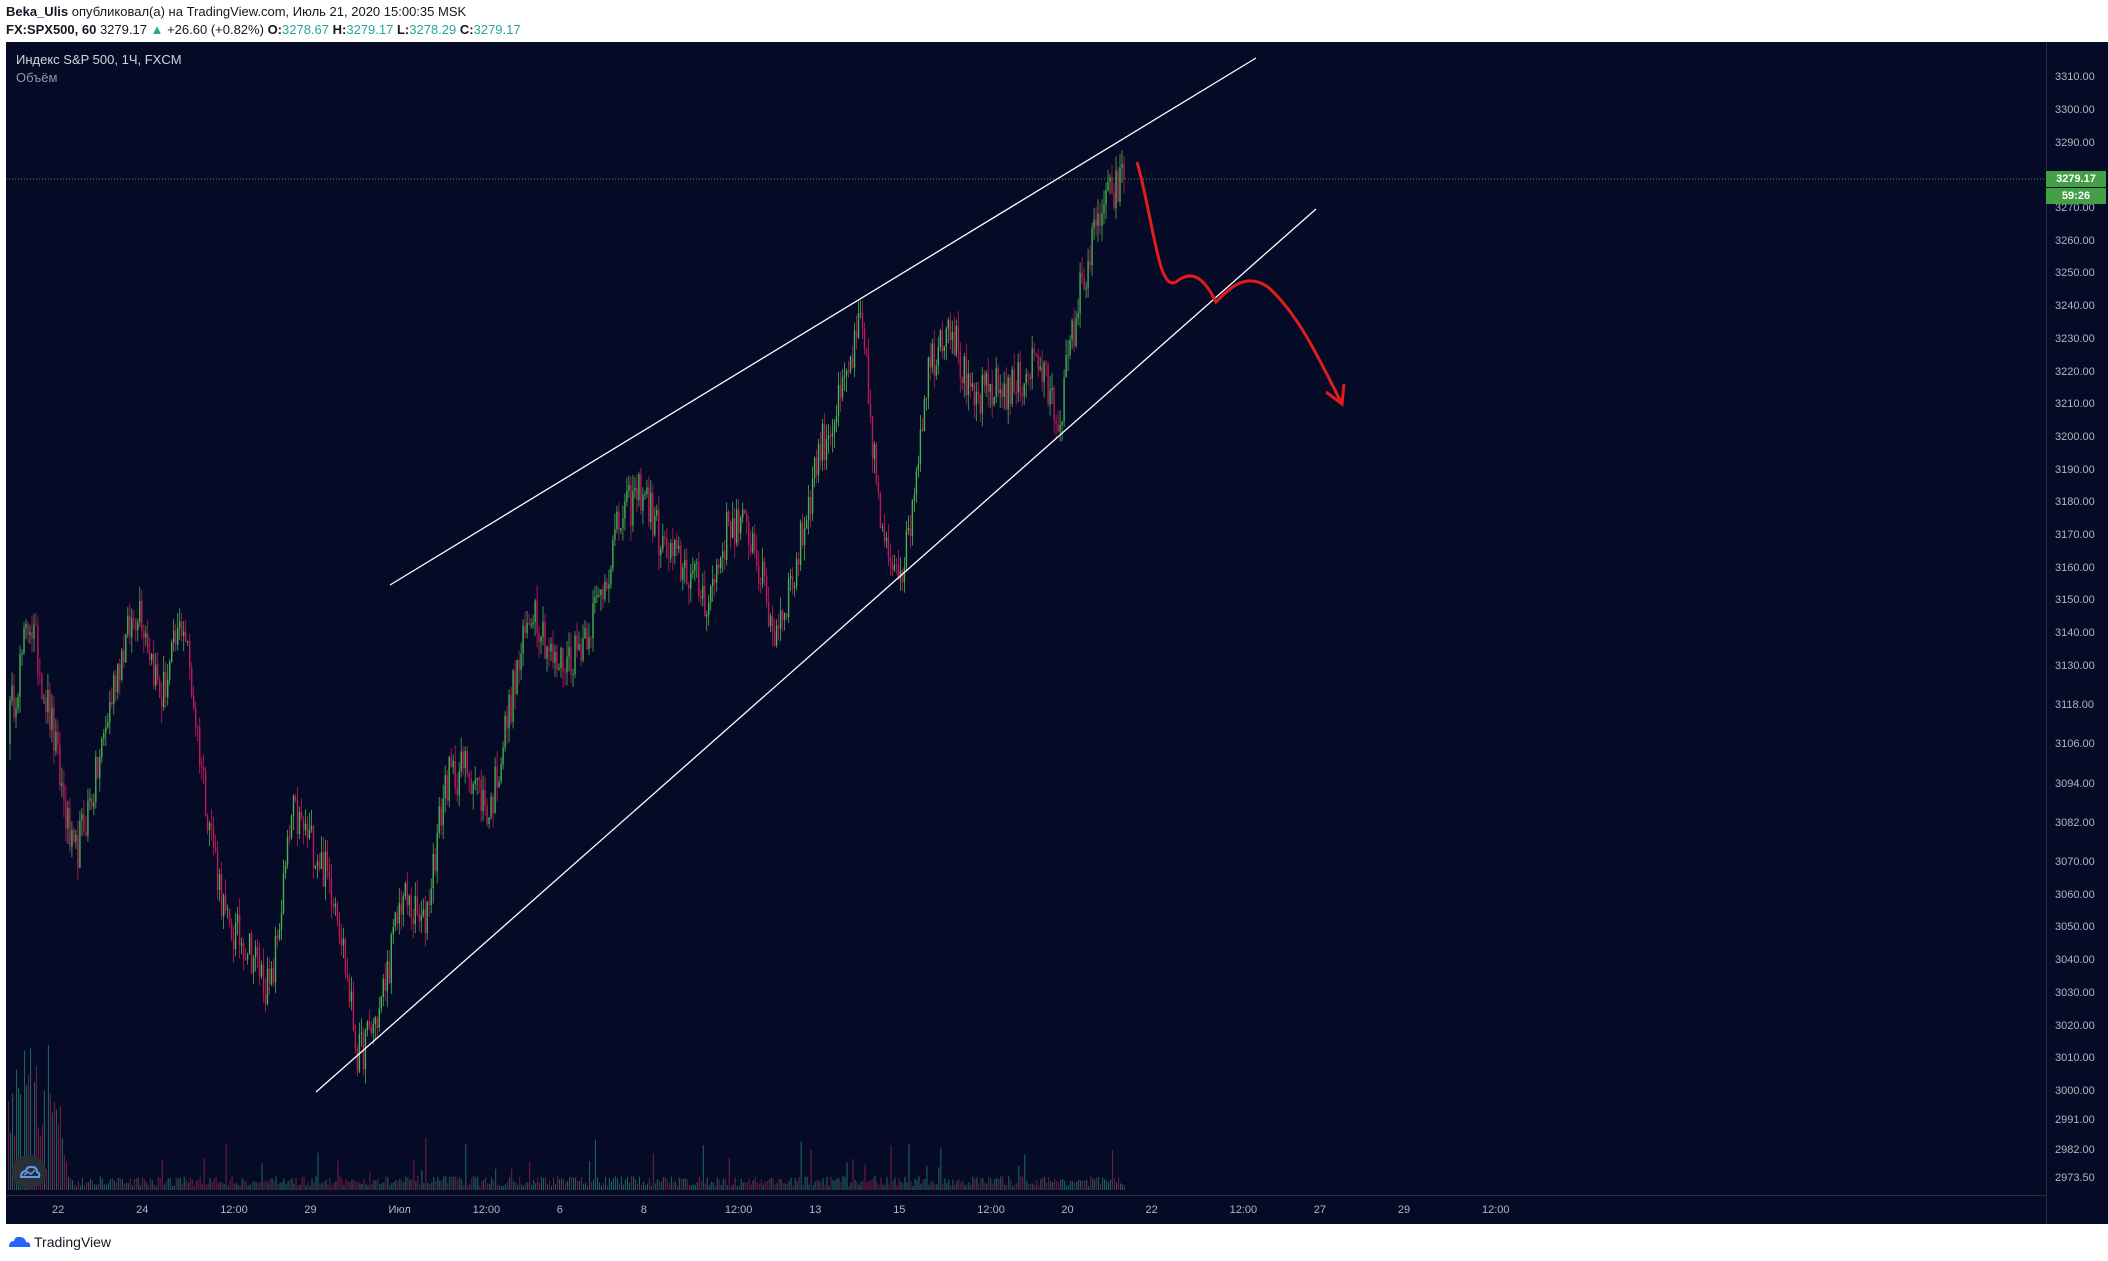 The height and width of the screenshot is (1261, 2108). What do you see at coordinates (29, 1172) in the screenshot?
I see `publish-cloud-button` at bounding box center [29, 1172].